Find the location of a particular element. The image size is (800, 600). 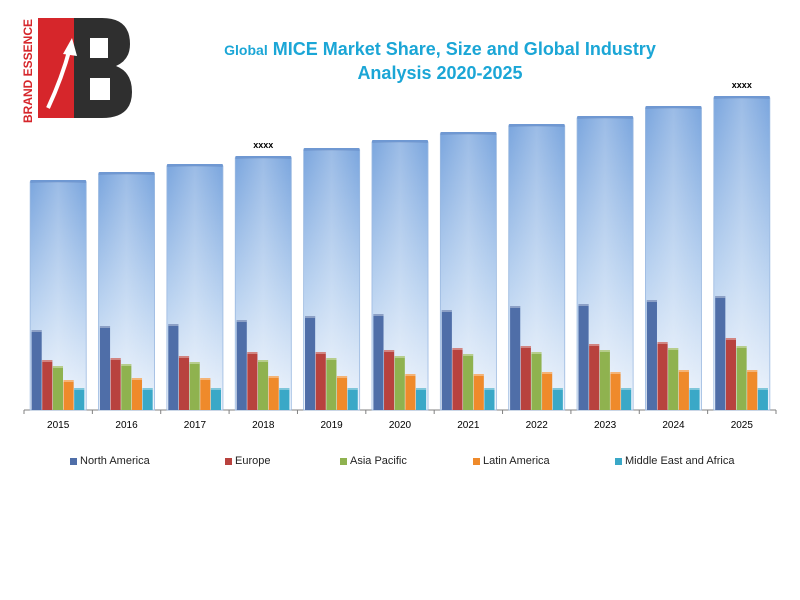

bar-highlight-latin-america-2015 is located at coordinates (68, 381).